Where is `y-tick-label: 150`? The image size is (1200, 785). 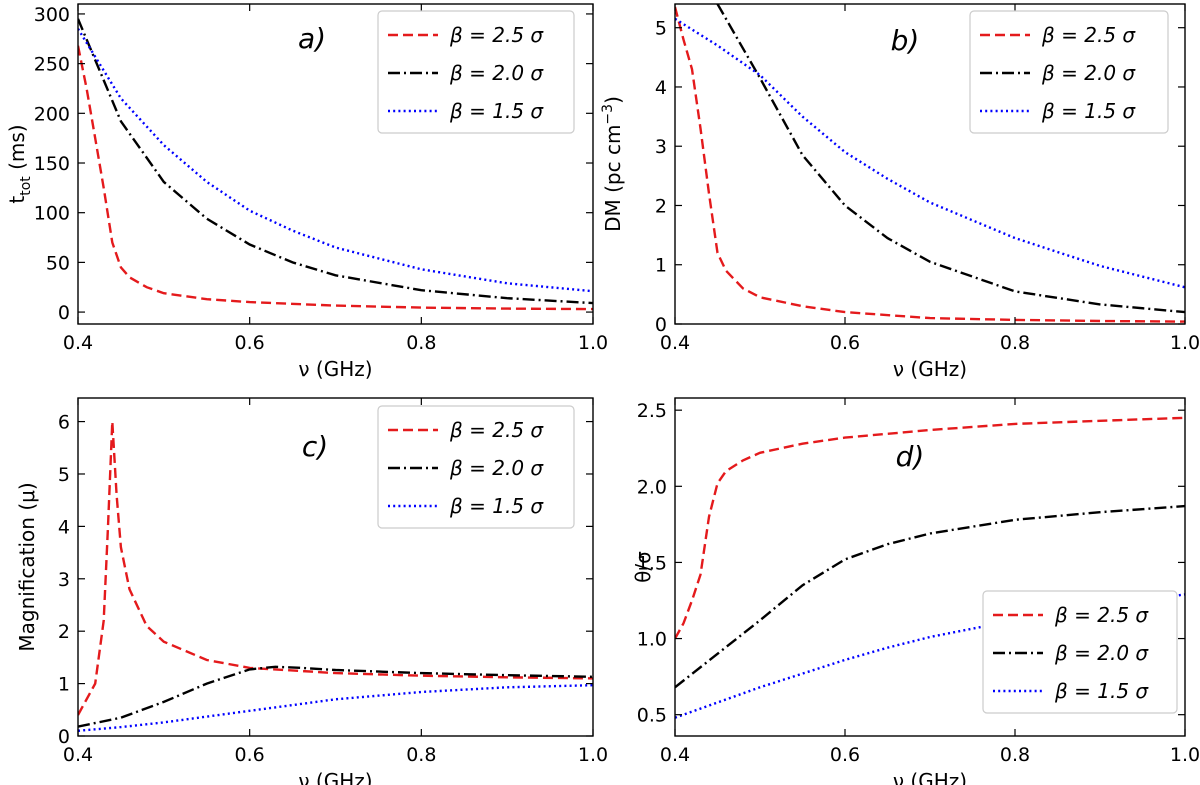
y-tick-label: 150 is located at coordinates (52, 164).